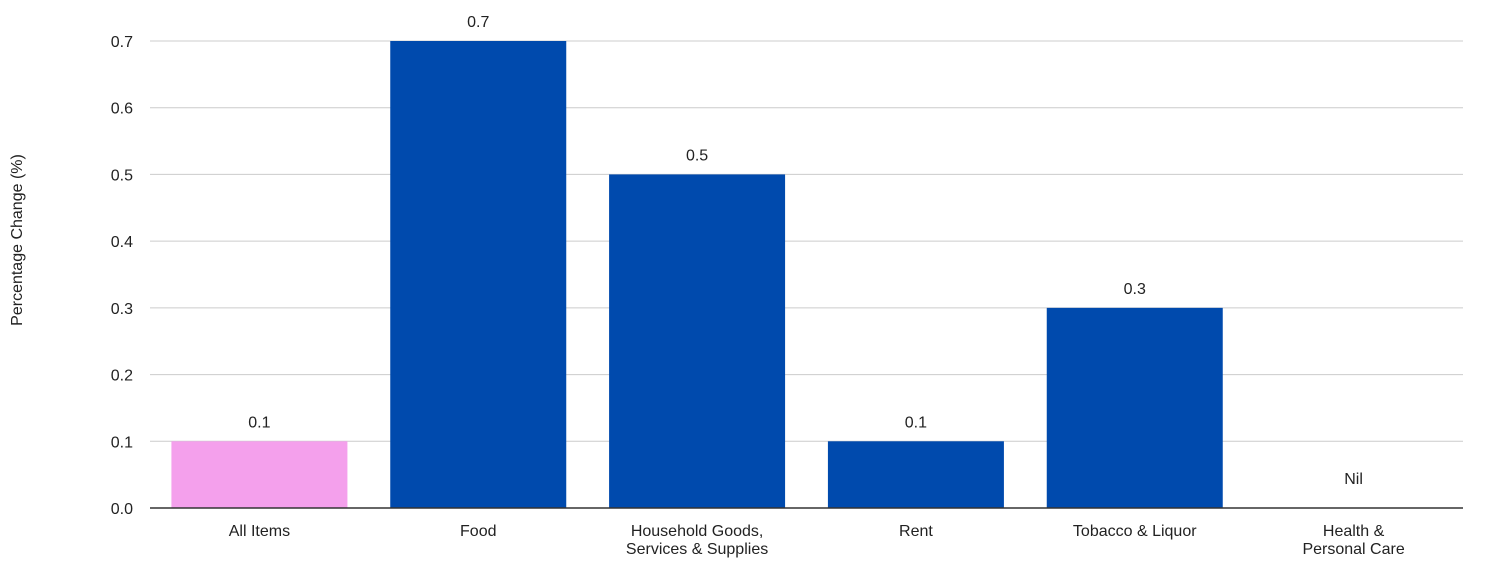  I want to click on x-tick-label: Health & Personal Care, so click(1353, 540).